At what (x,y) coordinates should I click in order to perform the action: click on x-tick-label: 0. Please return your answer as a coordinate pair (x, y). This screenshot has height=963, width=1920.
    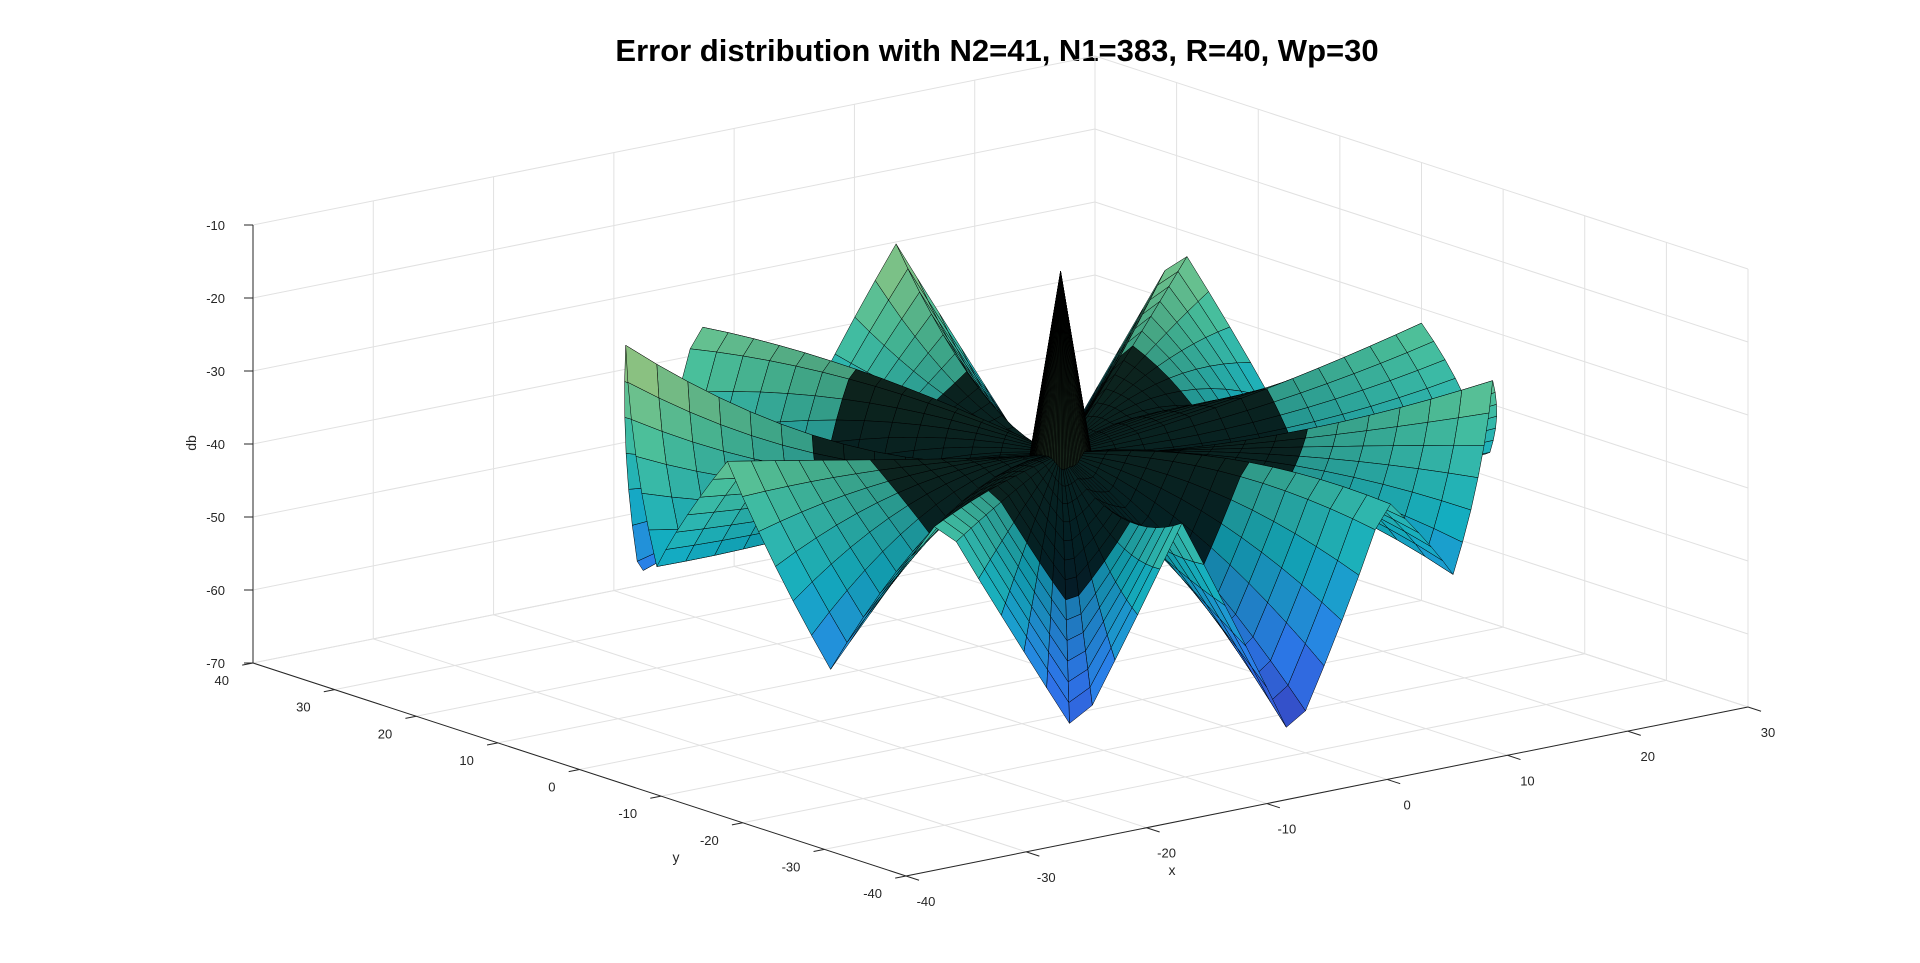
    Looking at the image, I should click on (1407, 804).